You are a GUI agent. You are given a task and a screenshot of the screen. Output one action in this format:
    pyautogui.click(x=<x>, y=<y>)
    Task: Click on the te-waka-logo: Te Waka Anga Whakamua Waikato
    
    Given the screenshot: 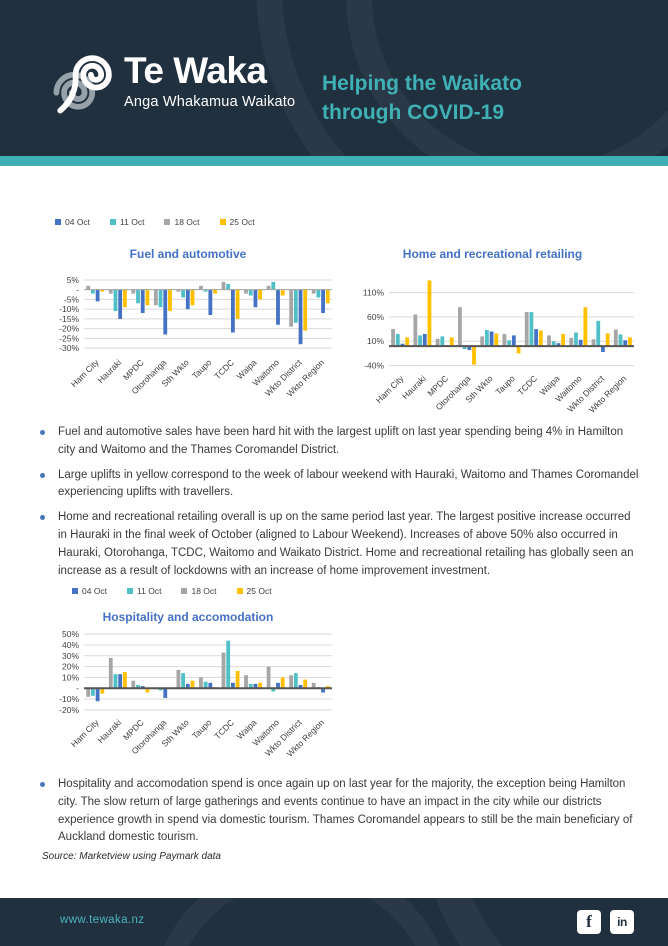 What is the action you would take?
    pyautogui.click(x=172, y=84)
    